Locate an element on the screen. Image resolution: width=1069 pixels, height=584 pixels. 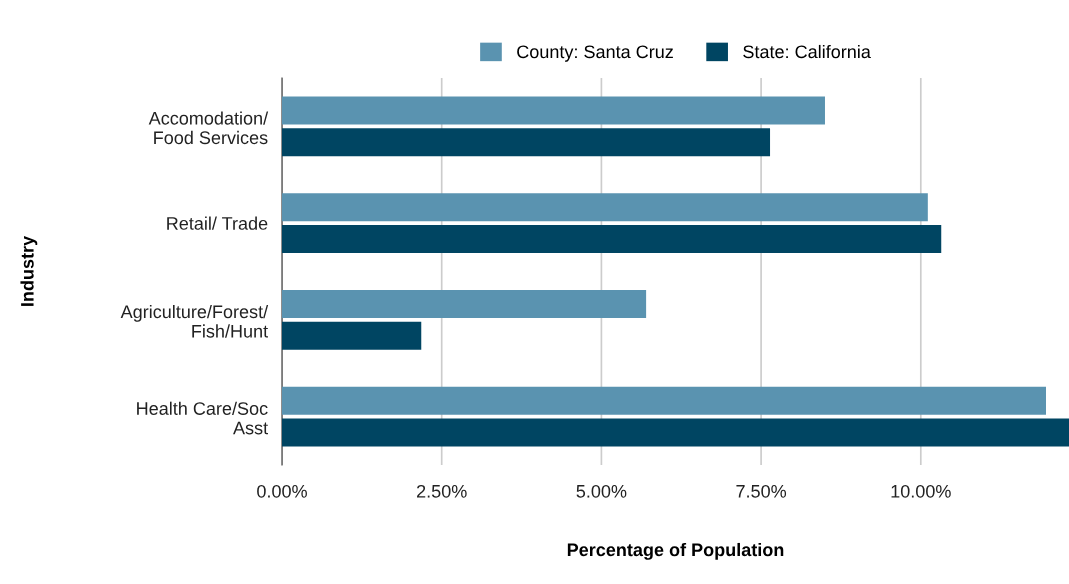
x-tick-label: 0.00% is located at coordinates (282, 491).